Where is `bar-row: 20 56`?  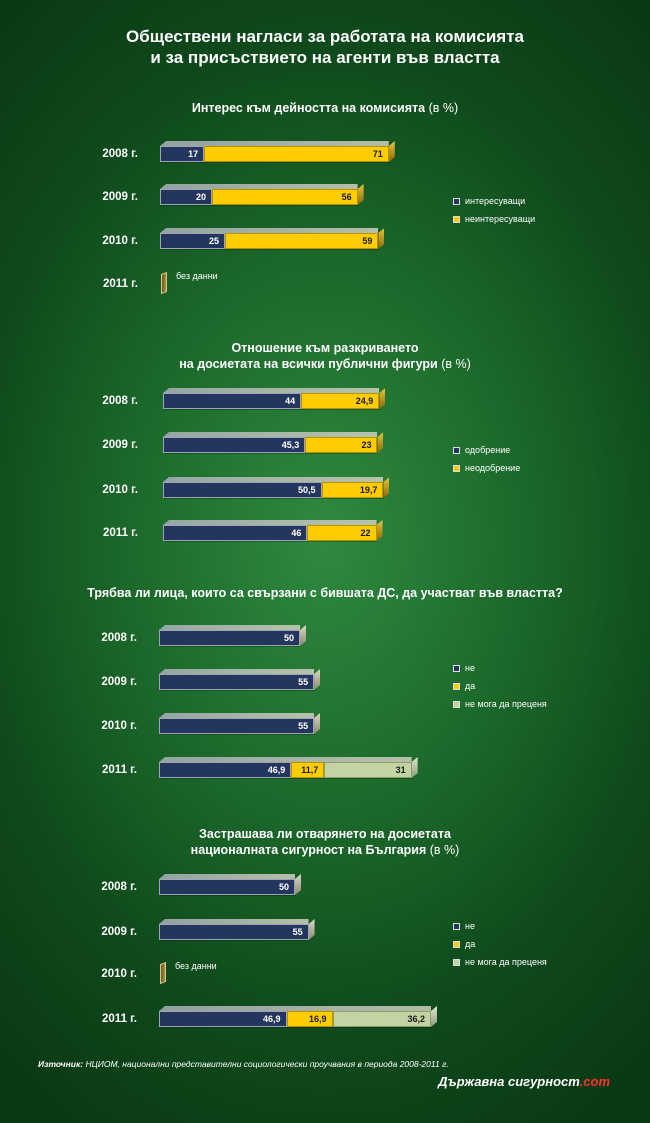
bar-row: 20 56 is located at coordinates (259, 197).